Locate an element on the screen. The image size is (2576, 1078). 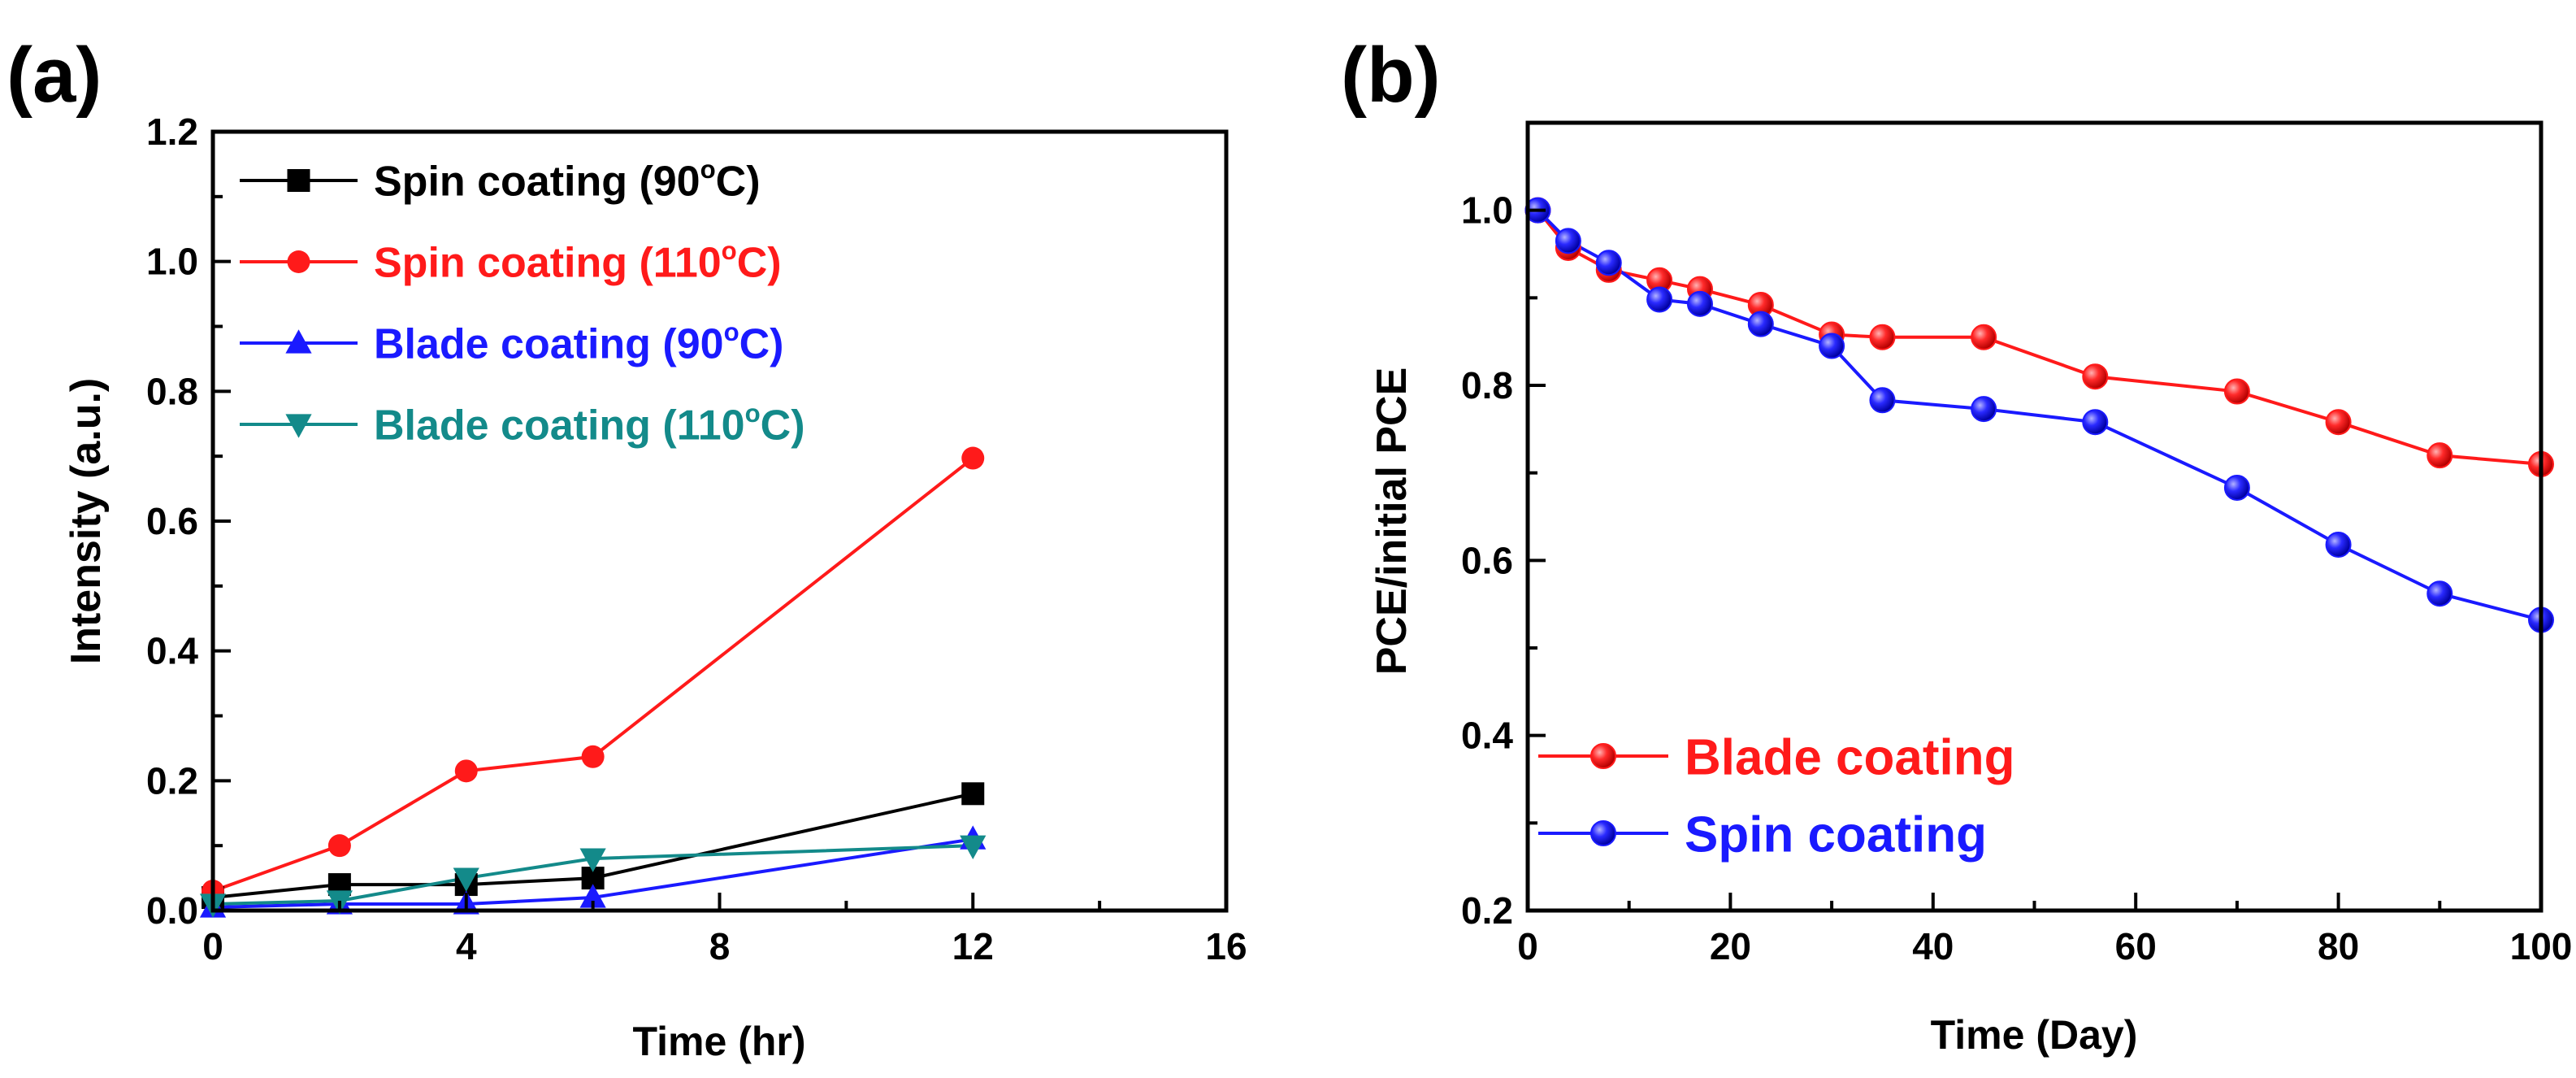
panel-a-series-lines is located at coordinates (593, 683).